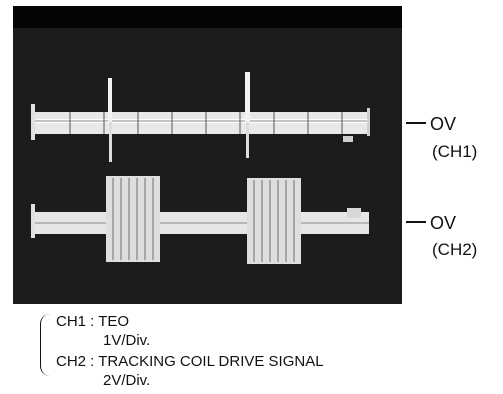 This screenshot has width=503, height=394. I want to click on ch2-zero-label: OV, so click(443, 223).